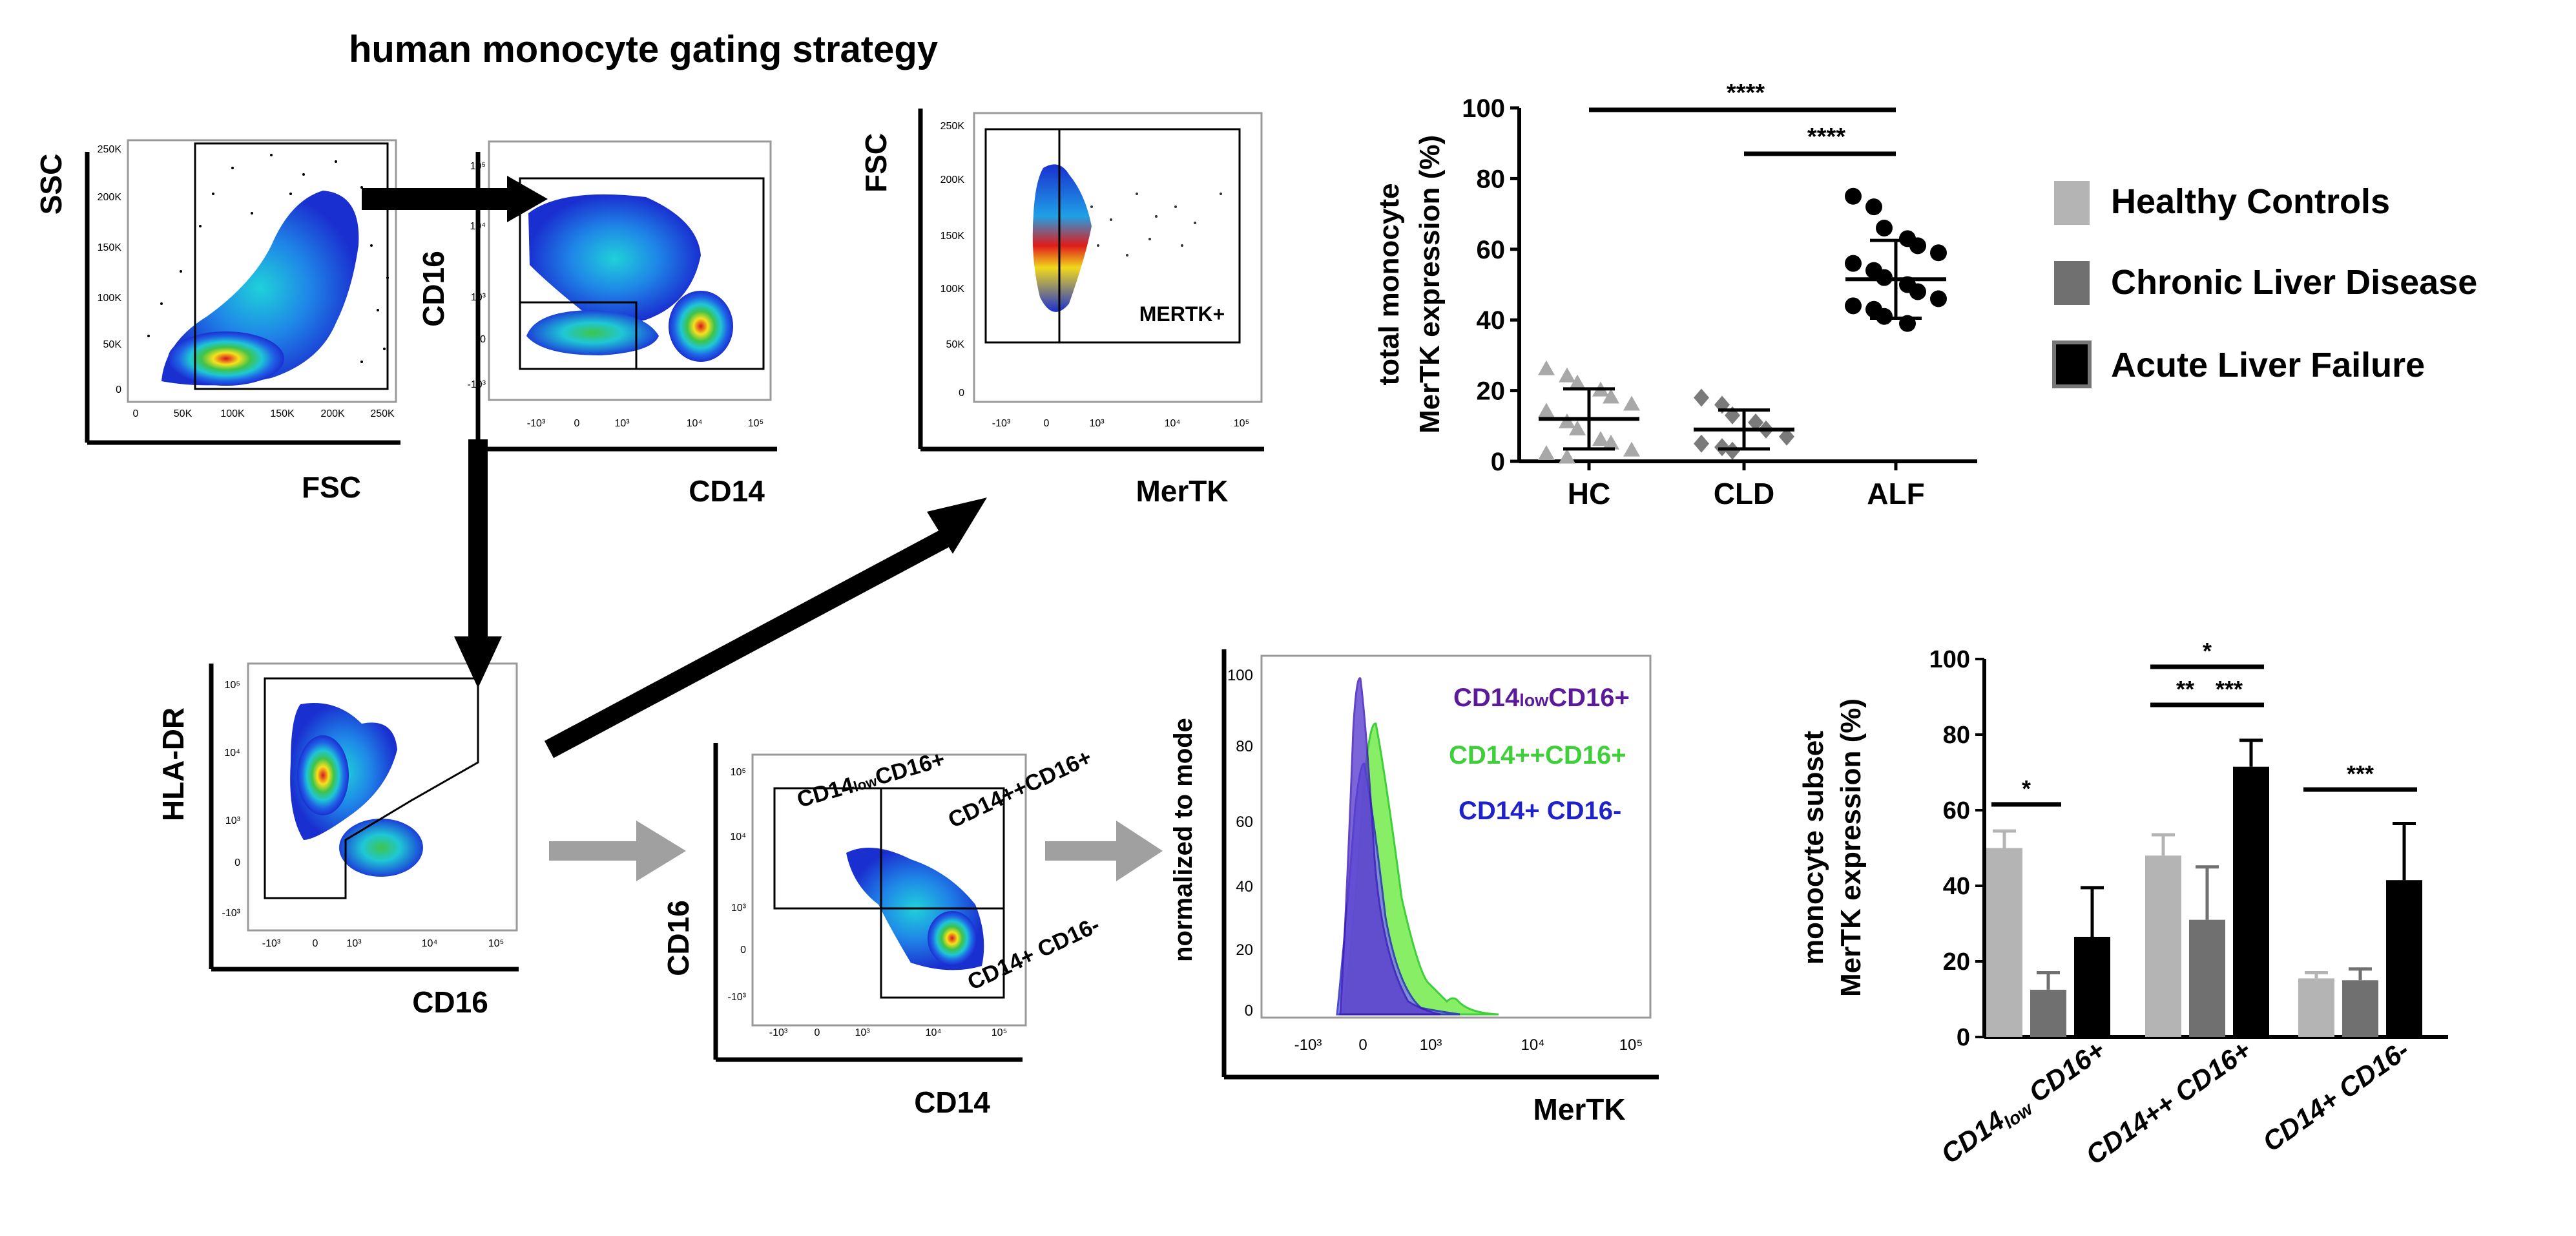  What do you see at coordinates (765, 628) in the screenshot?
I see `arrow-diagonal-icon` at bounding box center [765, 628].